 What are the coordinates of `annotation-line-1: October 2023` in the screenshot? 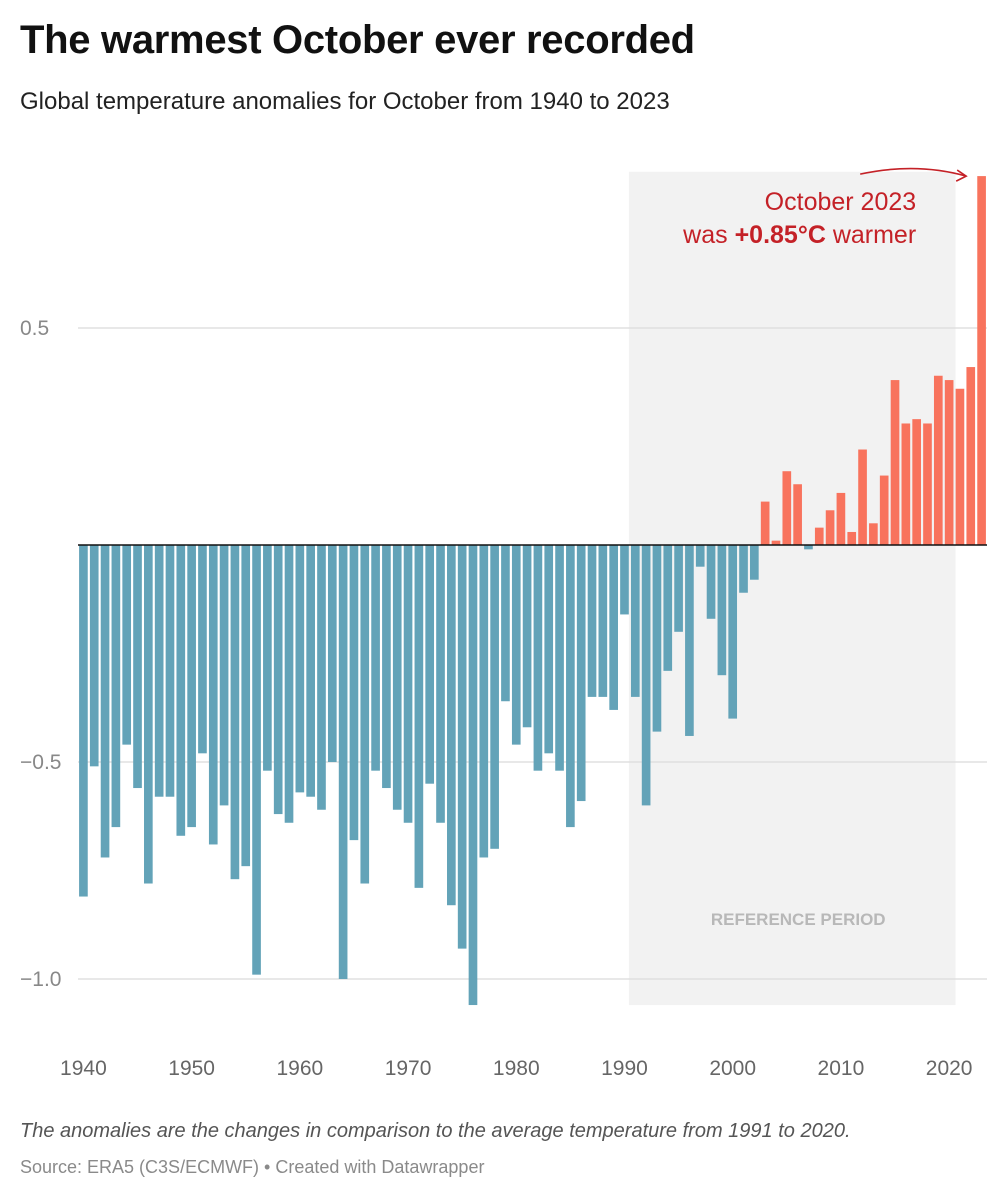 It's located at (841, 202).